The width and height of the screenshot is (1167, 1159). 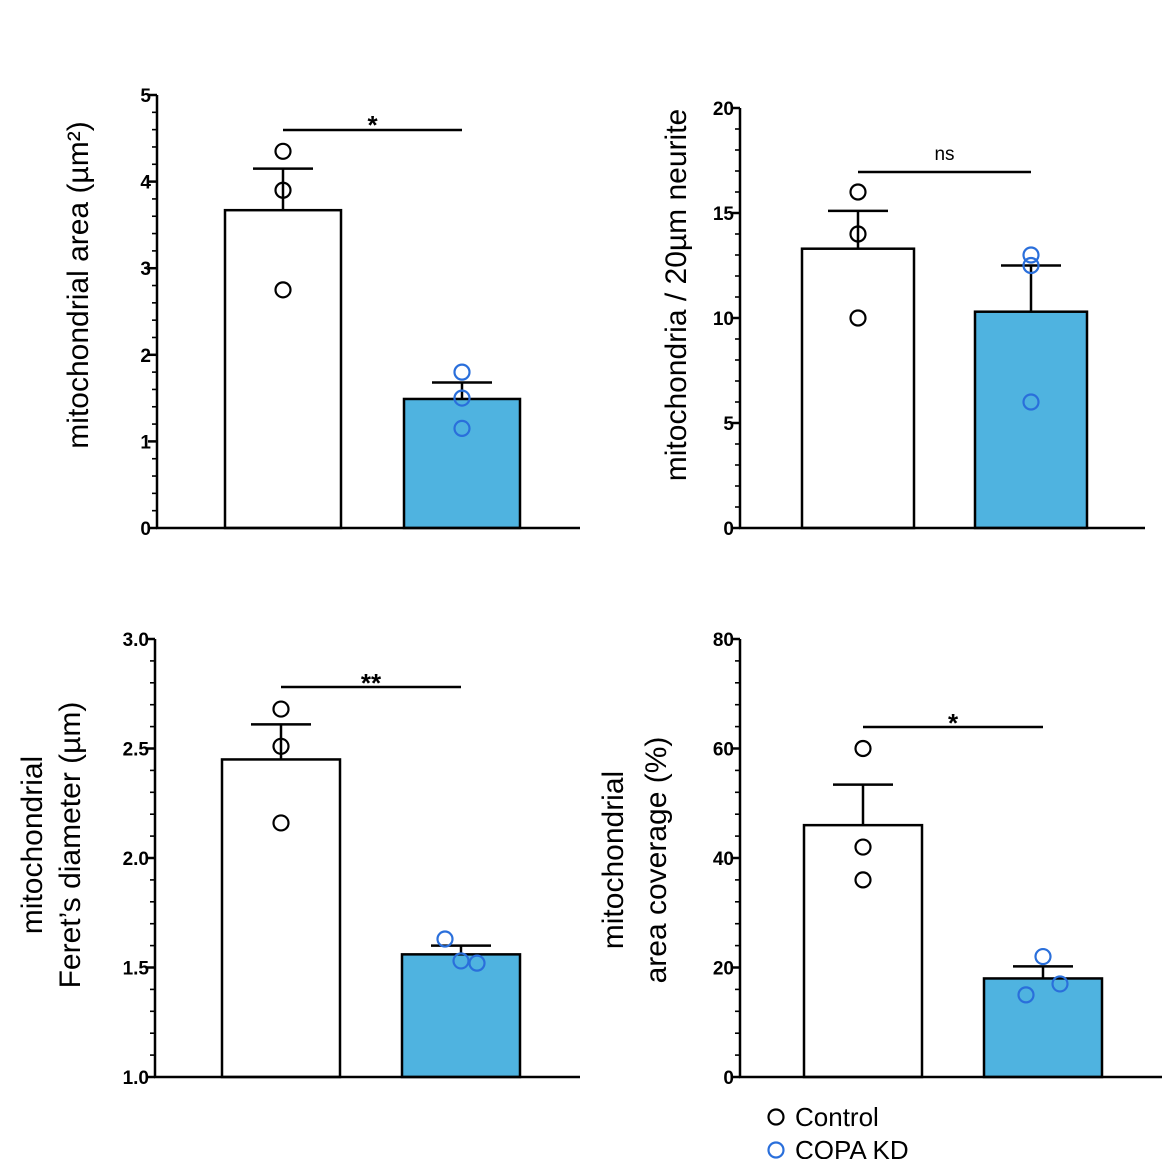 What do you see at coordinates (723, 640) in the screenshot?
I see `y-tick-label: 80` at bounding box center [723, 640].